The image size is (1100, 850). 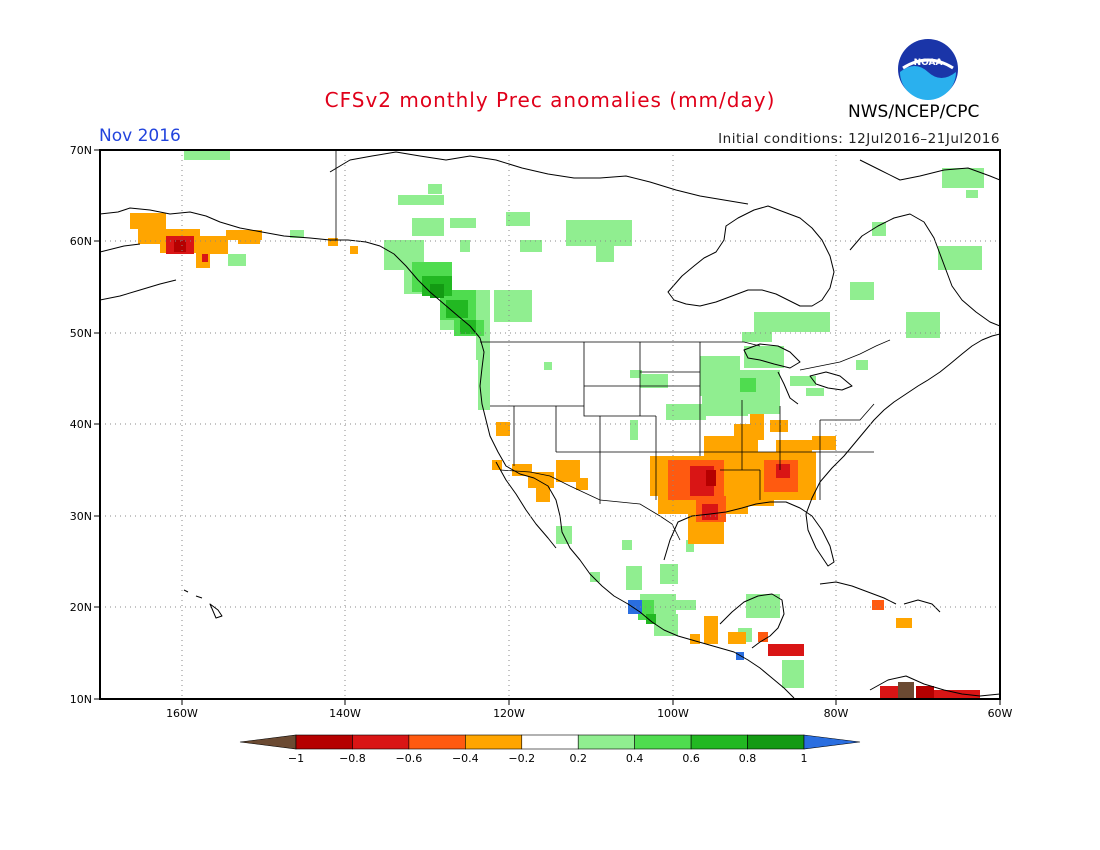 What do you see at coordinates (914, 112) in the screenshot?
I see `agency-label: NWS/NCEP/CPC` at bounding box center [914, 112].